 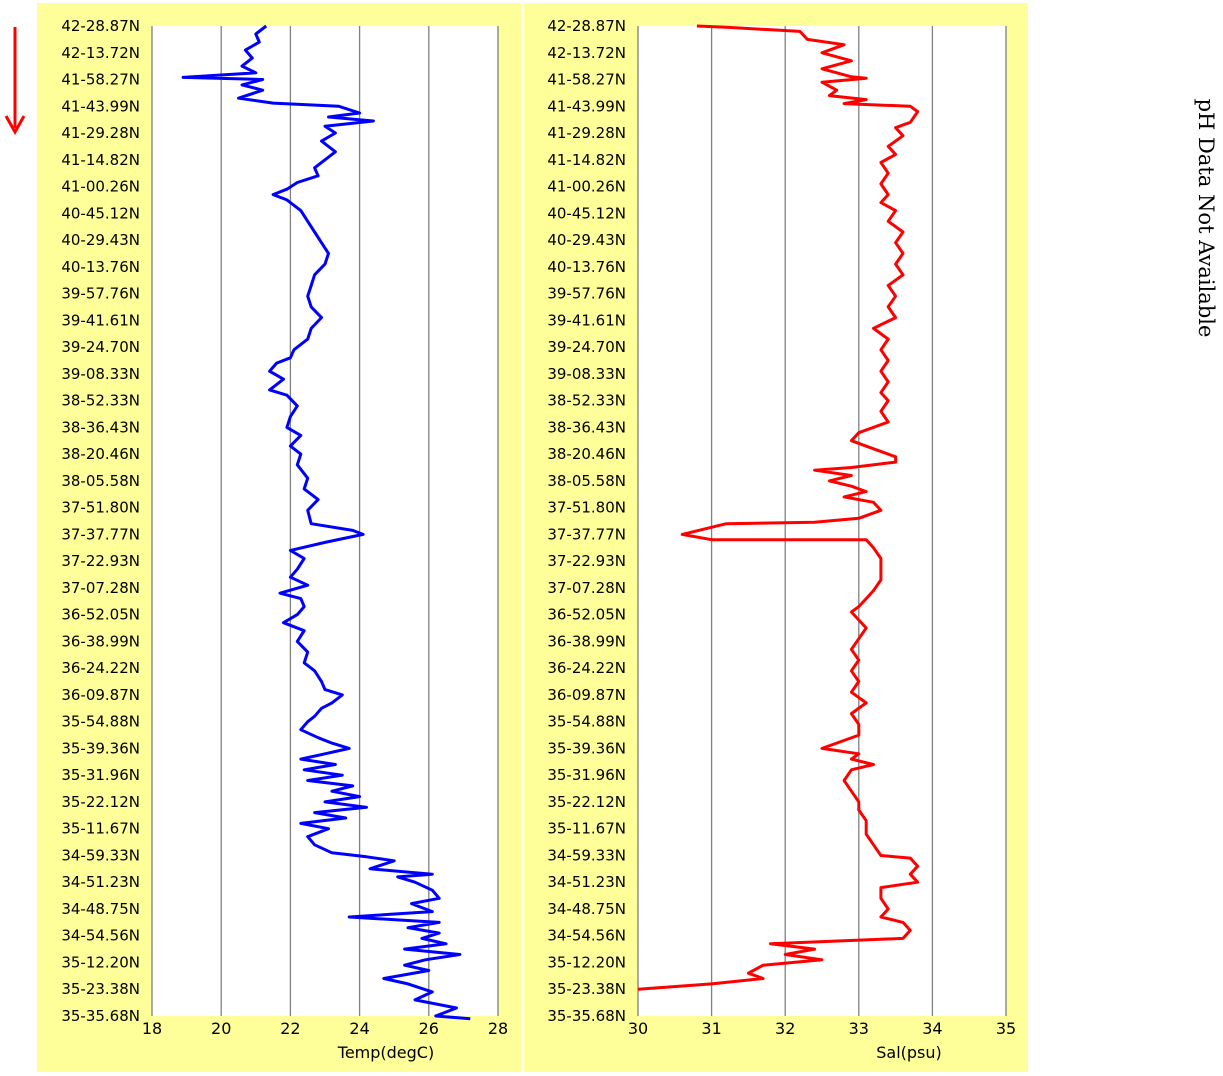 I want to click on temp-y-tick-label: 38-36.43N, so click(x=100, y=427).